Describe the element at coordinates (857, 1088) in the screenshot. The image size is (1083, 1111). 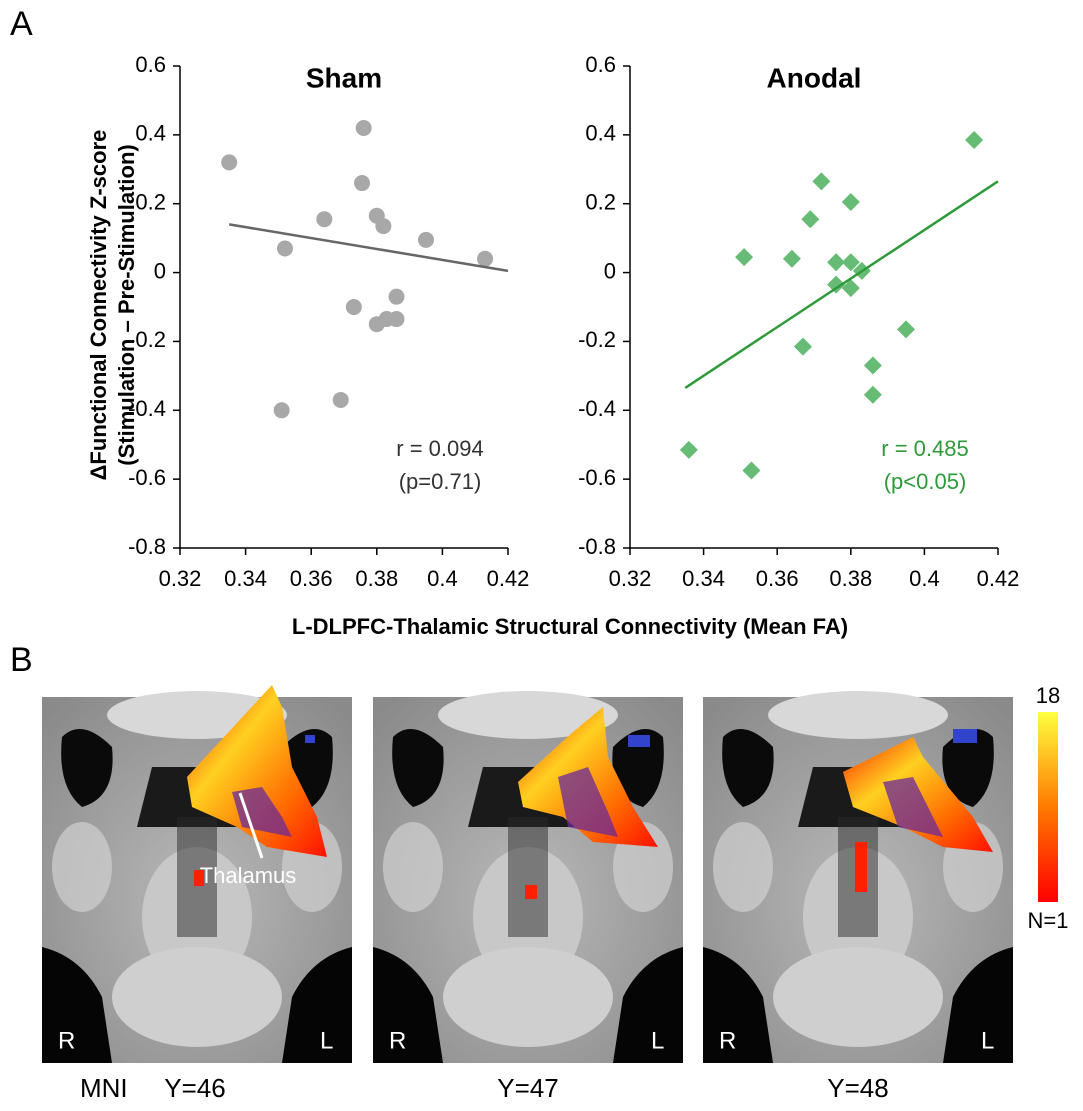
I see `slice-label: Y=48` at that location.